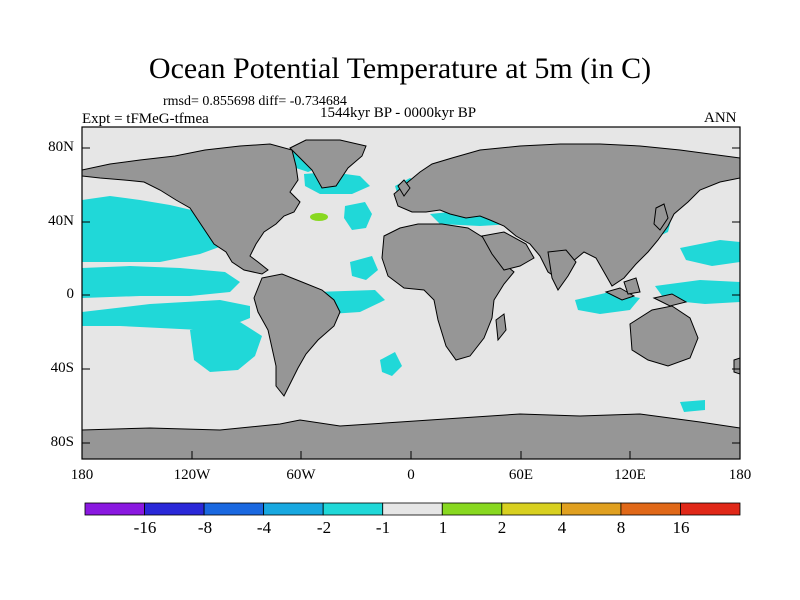 The image size is (800, 600). What do you see at coordinates (297, 335) in the screenshot?
I see `south-america` at bounding box center [297, 335].